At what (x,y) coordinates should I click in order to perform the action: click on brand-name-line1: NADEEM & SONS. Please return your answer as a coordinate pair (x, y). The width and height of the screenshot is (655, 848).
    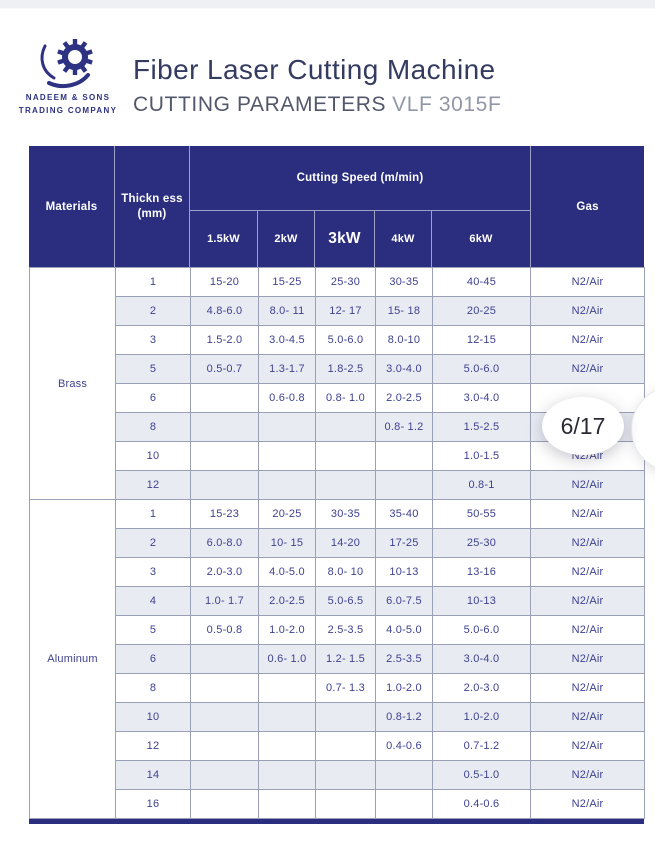
    Looking at the image, I should click on (68, 97).